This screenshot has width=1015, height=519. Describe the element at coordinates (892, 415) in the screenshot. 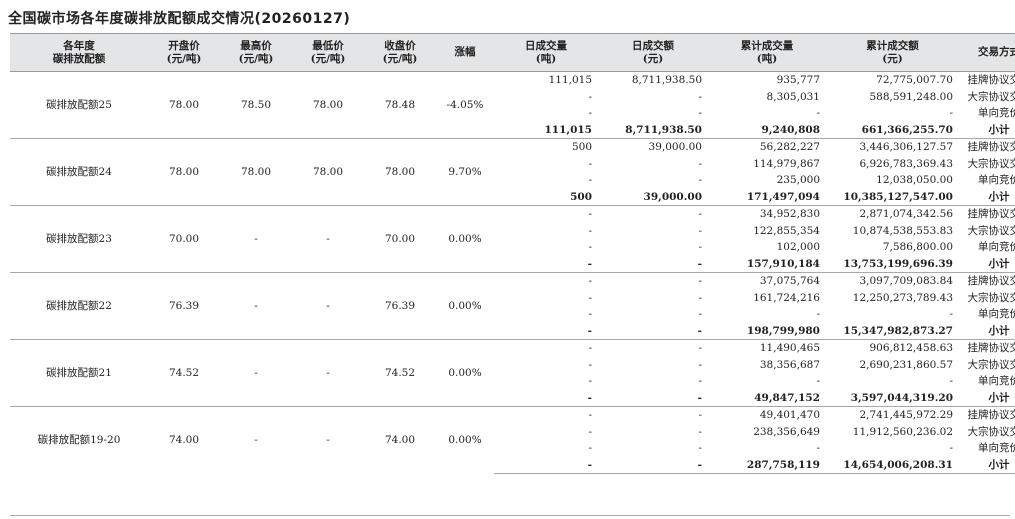

I see `cum-amount: 2,741,445,972.29` at that location.